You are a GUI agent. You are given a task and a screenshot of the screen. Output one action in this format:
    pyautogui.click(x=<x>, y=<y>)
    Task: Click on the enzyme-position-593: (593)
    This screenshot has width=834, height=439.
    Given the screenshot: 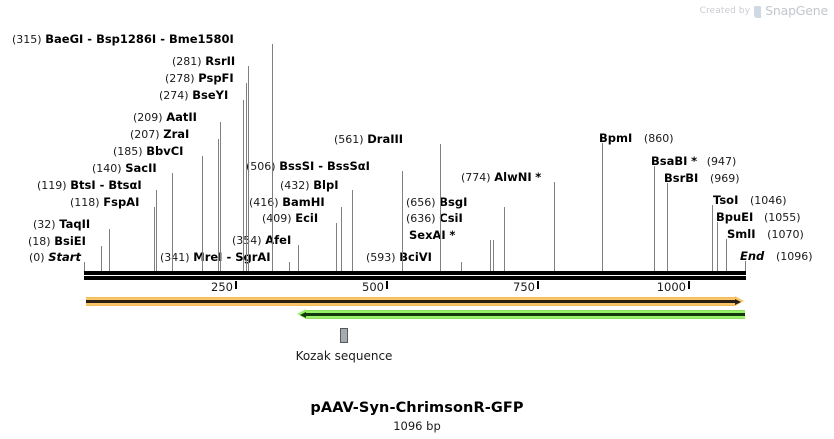 What is the action you would take?
    pyautogui.click(x=381, y=257)
    